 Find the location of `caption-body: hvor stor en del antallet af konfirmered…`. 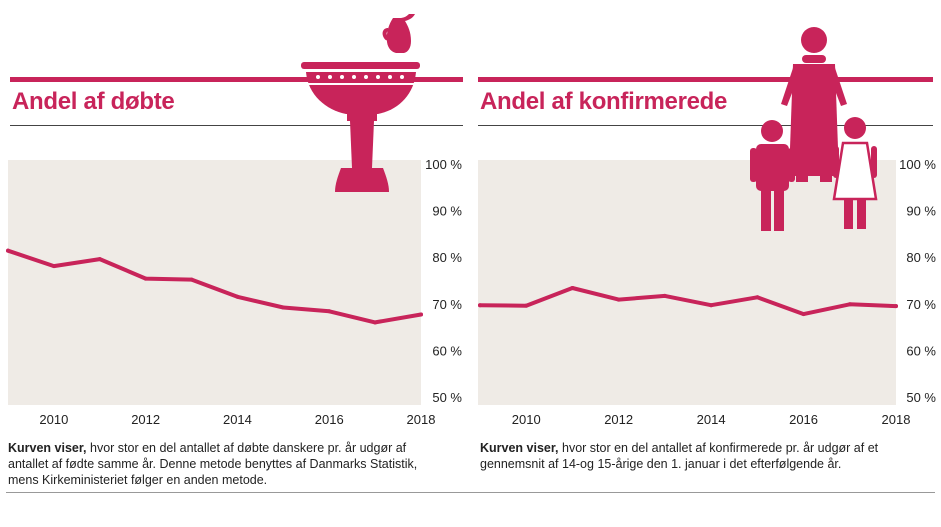

caption-body: hvor stor en del antallet af konfirmered… is located at coordinates (679, 456).